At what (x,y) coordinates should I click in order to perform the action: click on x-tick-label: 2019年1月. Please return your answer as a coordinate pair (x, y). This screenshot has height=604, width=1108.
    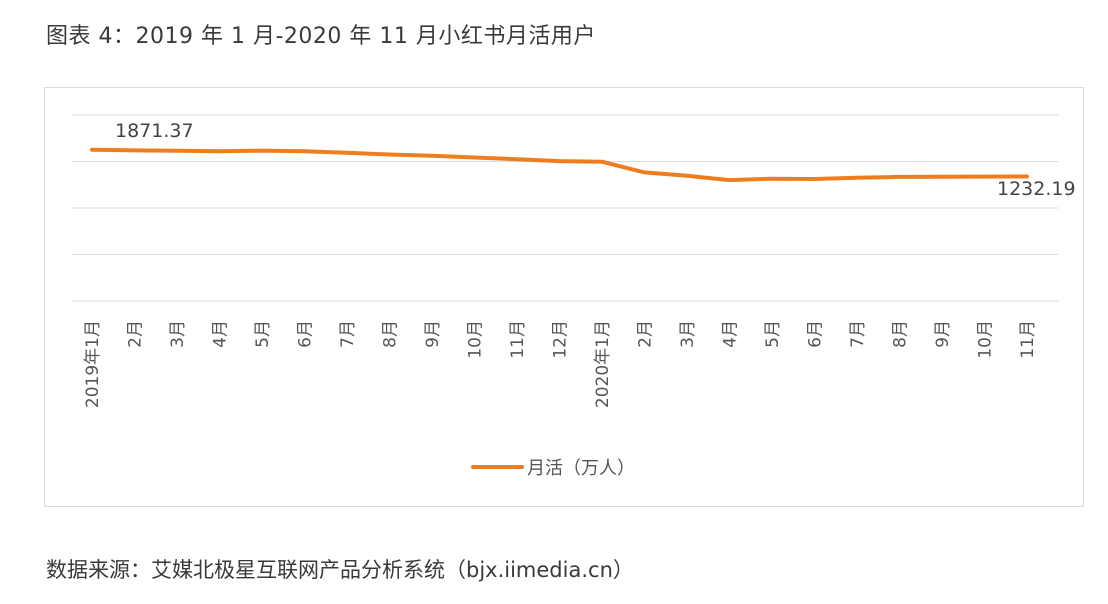
    Looking at the image, I should click on (93, 364).